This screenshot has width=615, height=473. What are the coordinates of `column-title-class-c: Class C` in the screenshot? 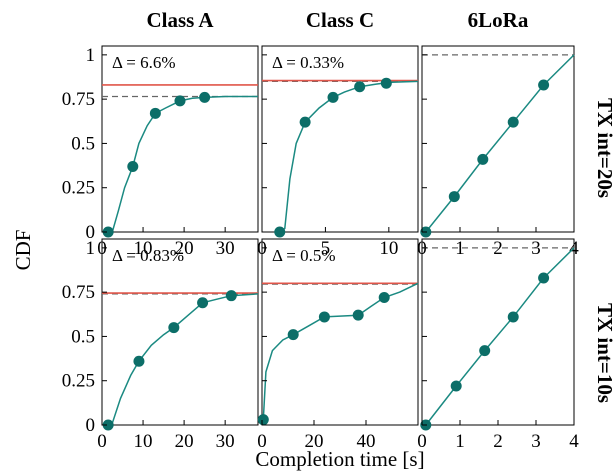 It's located at (340, 20).